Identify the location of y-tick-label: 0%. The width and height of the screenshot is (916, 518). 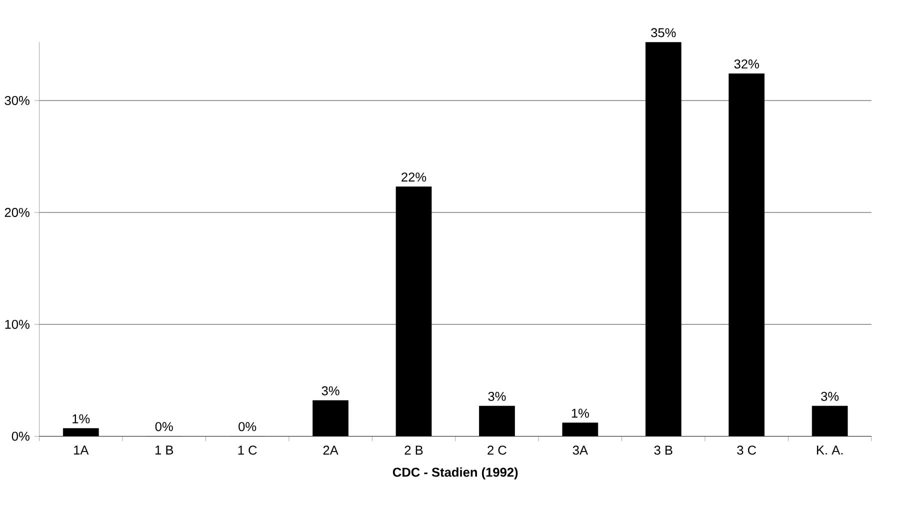
(21, 436).